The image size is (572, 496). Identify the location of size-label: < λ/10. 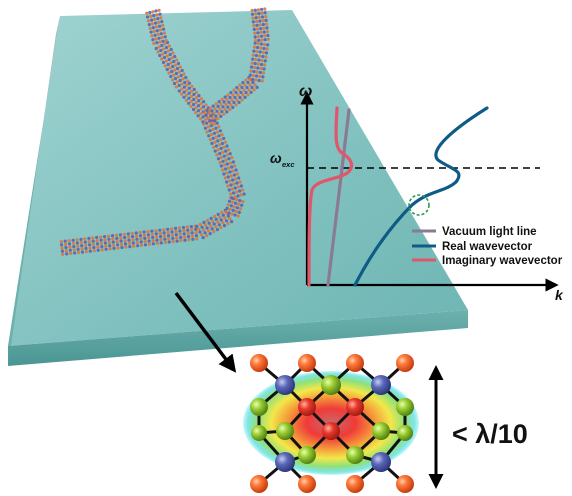
(490, 434).